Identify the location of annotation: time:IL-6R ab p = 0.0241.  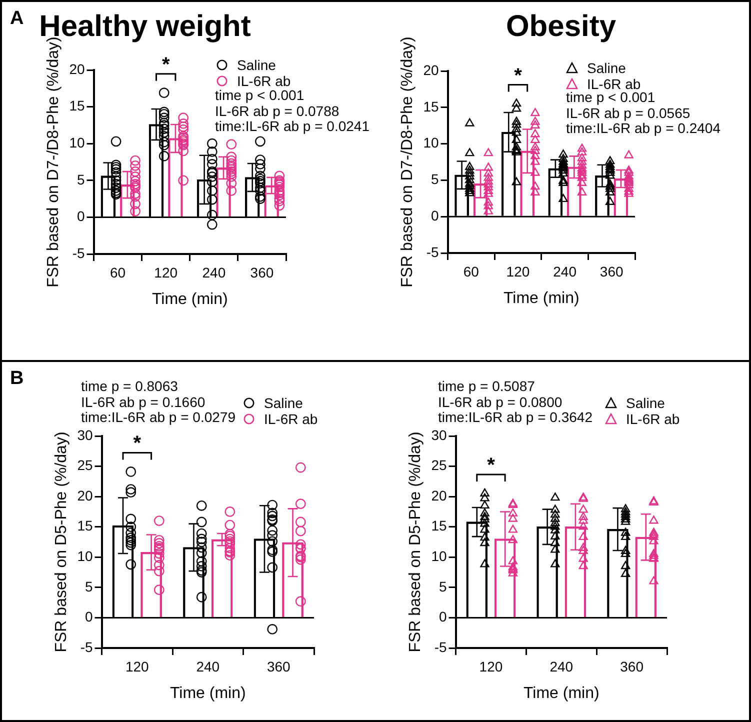
(292, 126).